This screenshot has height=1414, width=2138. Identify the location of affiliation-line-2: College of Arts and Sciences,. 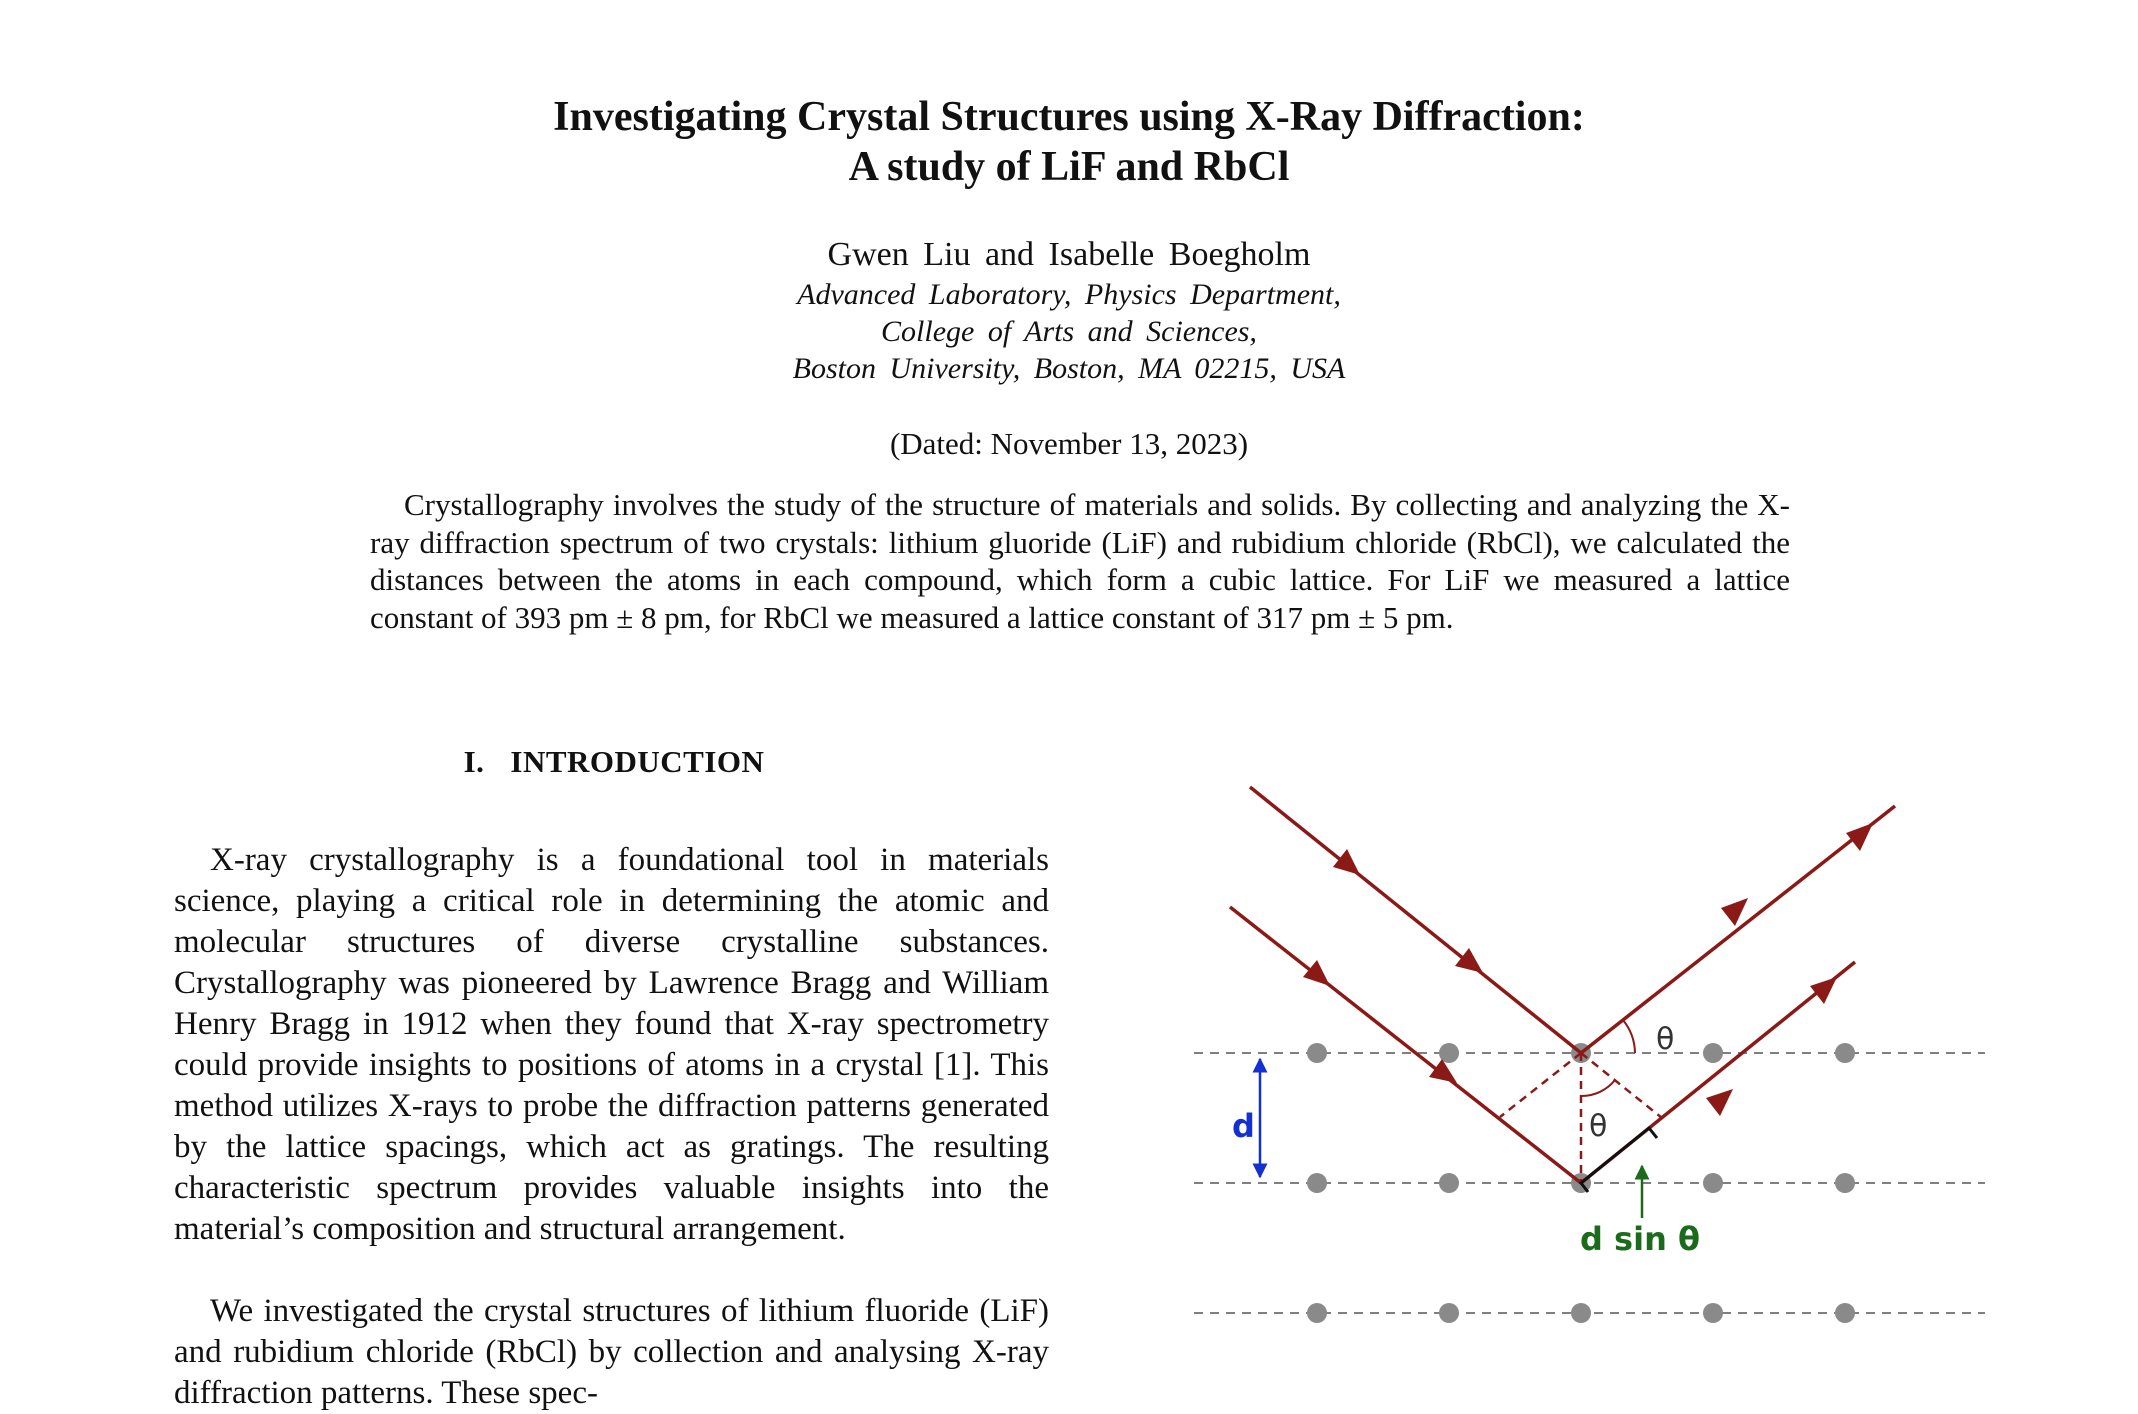
(1069, 331).